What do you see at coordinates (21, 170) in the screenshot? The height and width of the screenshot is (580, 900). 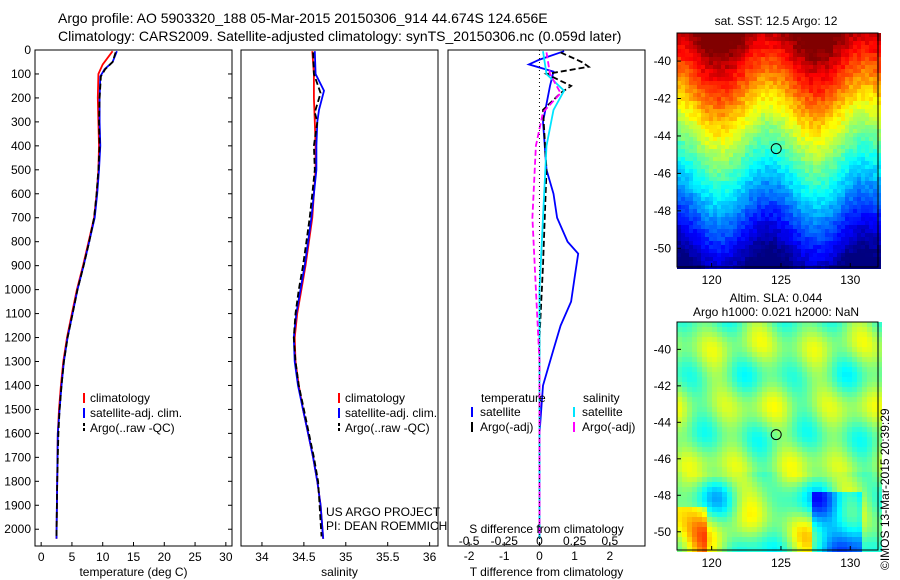 I see `y-tick-label: 500` at bounding box center [21, 170].